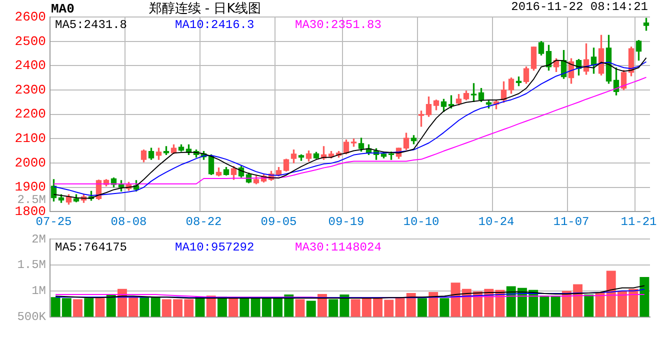 Image resolution: width=660 pixels, height=360 pixels. Describe the element at coordinates (128, 221) in the screenshot. I see `x-tick-label: 08-08` at that location.